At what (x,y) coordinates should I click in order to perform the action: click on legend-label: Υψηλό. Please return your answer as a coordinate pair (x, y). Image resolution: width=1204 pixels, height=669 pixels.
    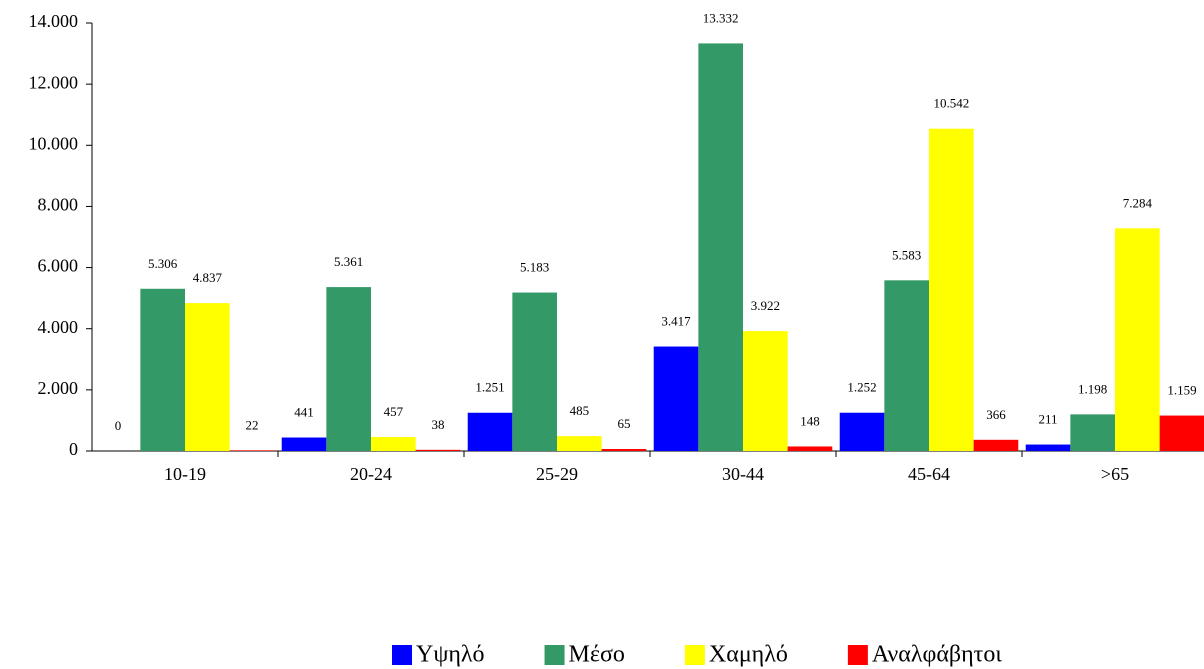
    Looking at the image, I should click on (450, 655).